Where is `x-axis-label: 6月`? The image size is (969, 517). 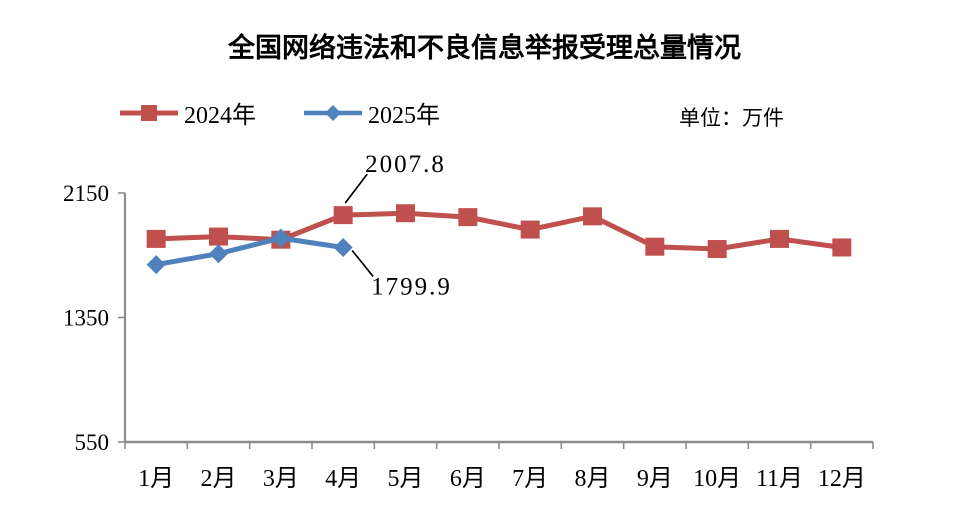 x-axis-label: 6月 is located at coordinates (468, 479).